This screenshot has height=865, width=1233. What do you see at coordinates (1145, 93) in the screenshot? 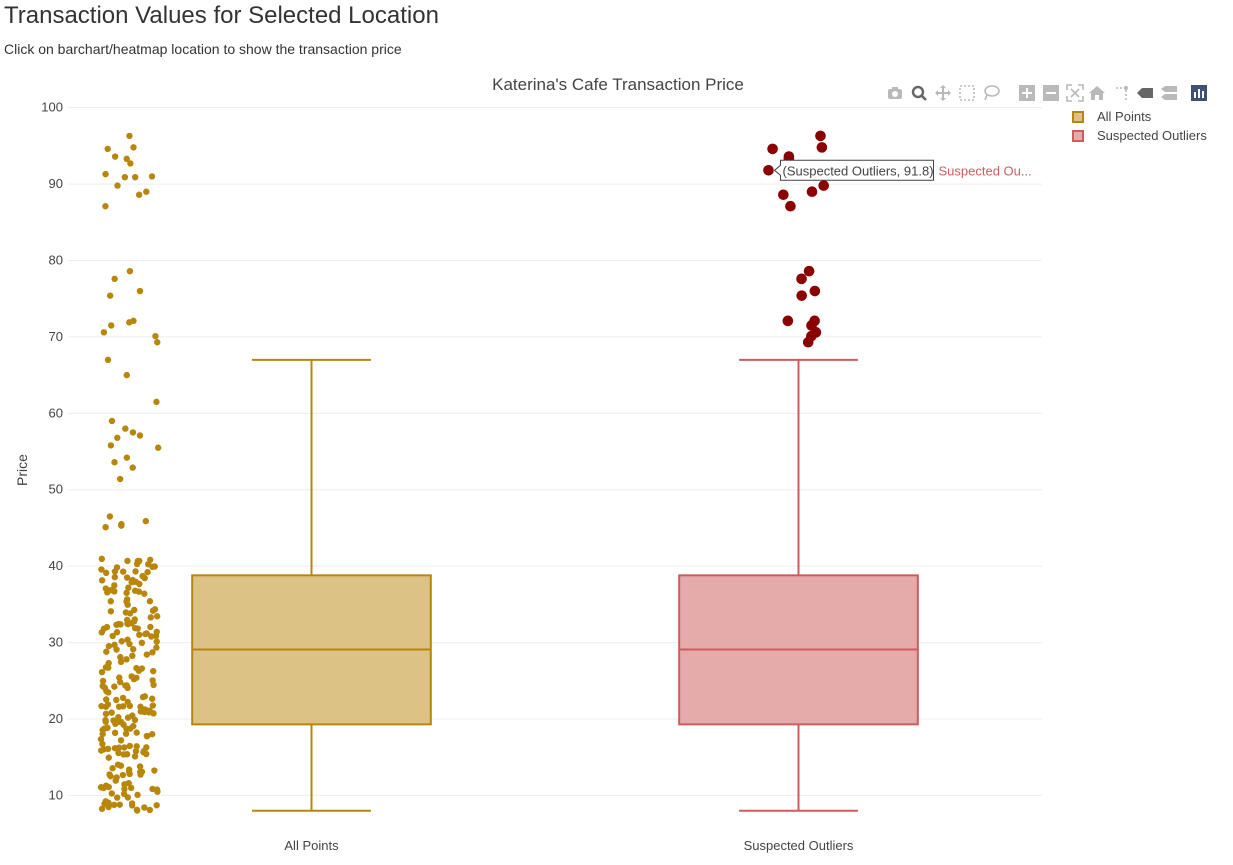
I see `hover-closest-button` at bounding box center [1145, 93].